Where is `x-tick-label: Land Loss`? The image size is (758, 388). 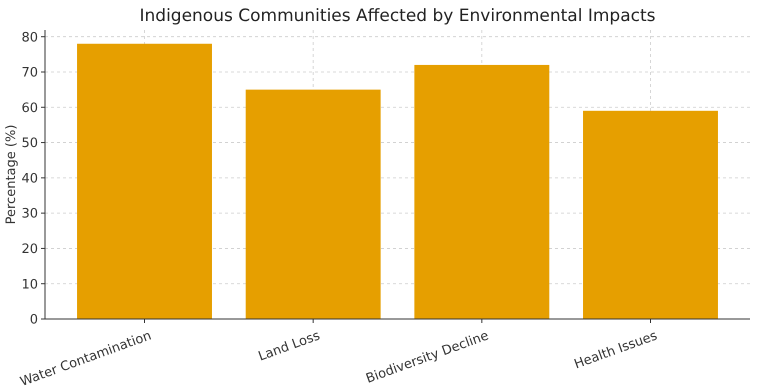
x-tick-label: Land Loss is located at coordinates (289, 346).